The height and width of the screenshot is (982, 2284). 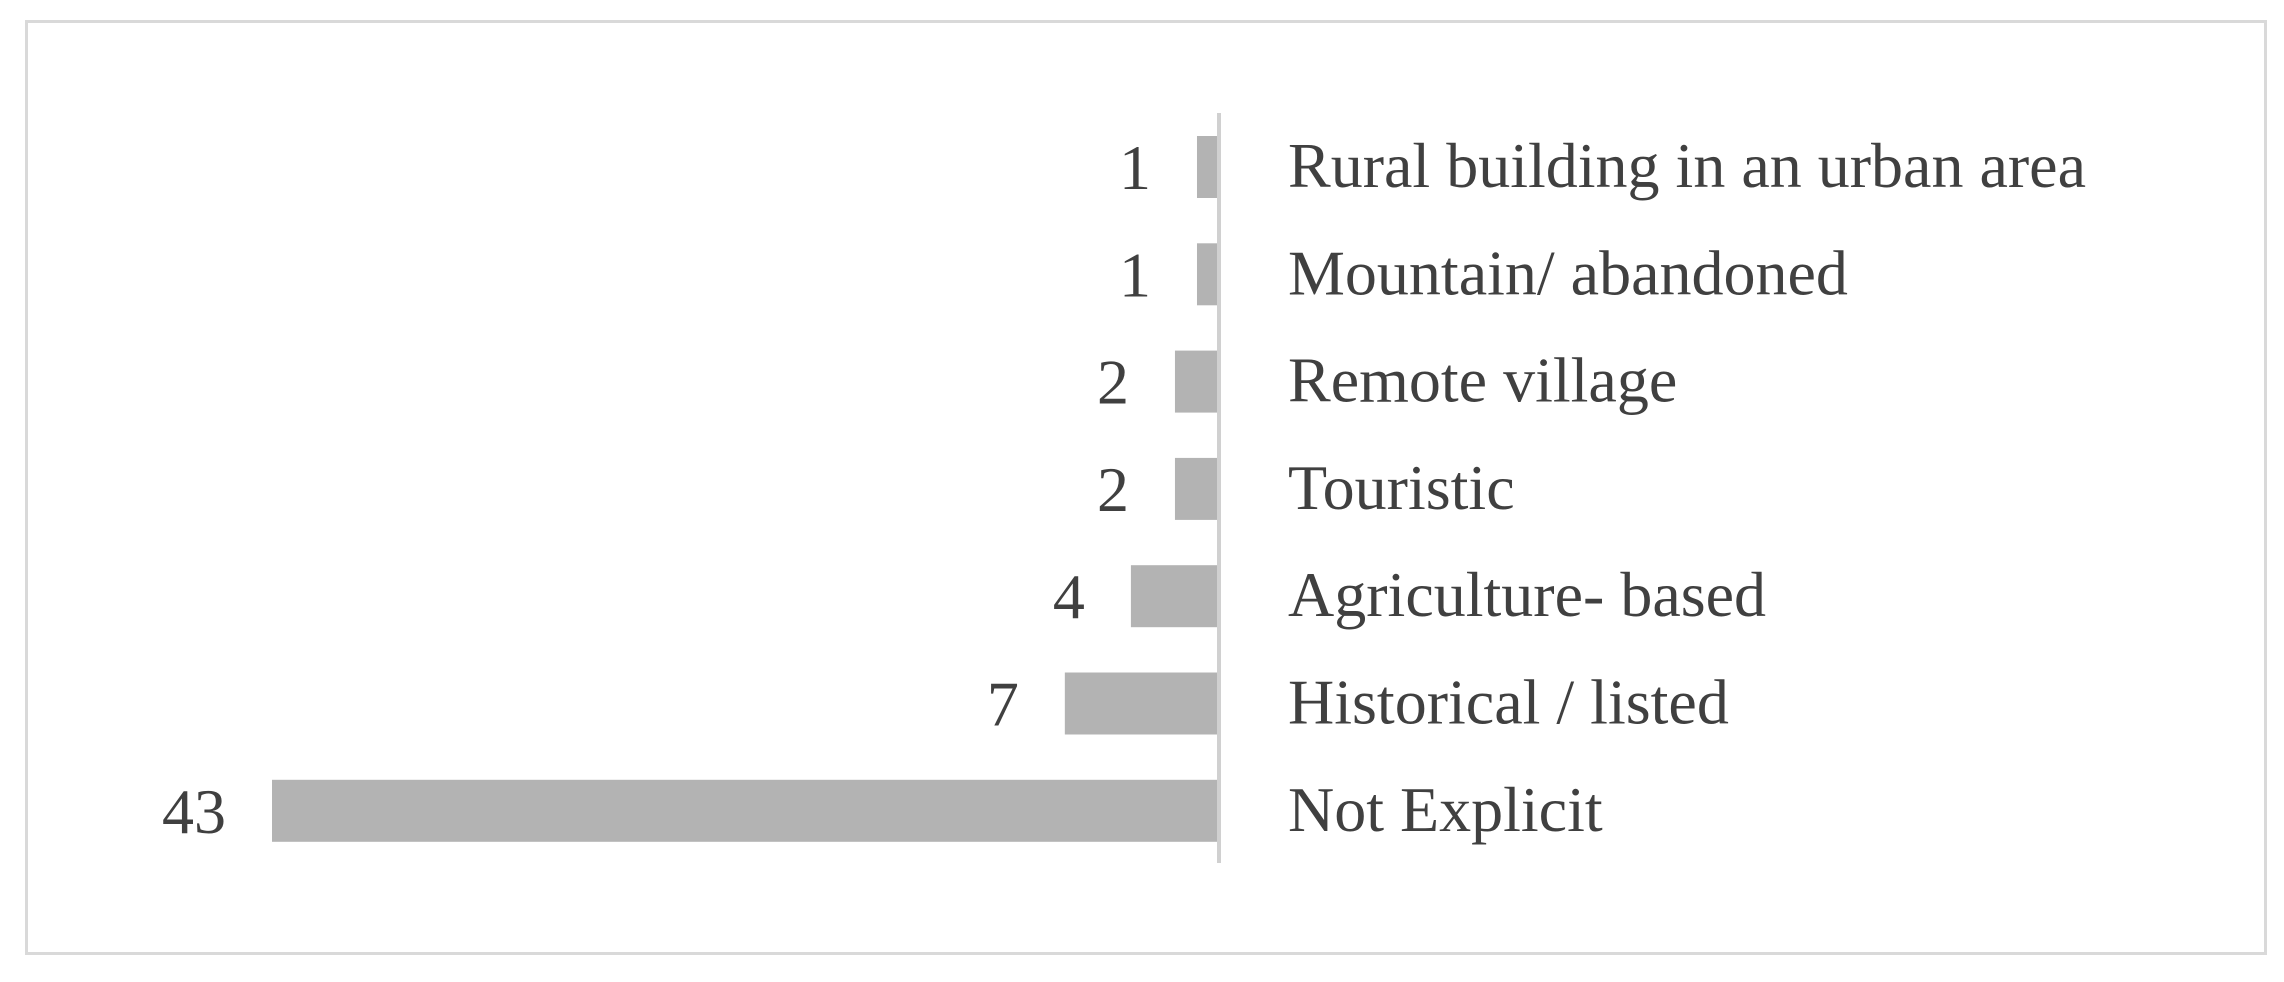 What do you see at coordinates (1069, 596) in the screenshot?
I see `data-label: 4` at bounding box center [1069, 596].